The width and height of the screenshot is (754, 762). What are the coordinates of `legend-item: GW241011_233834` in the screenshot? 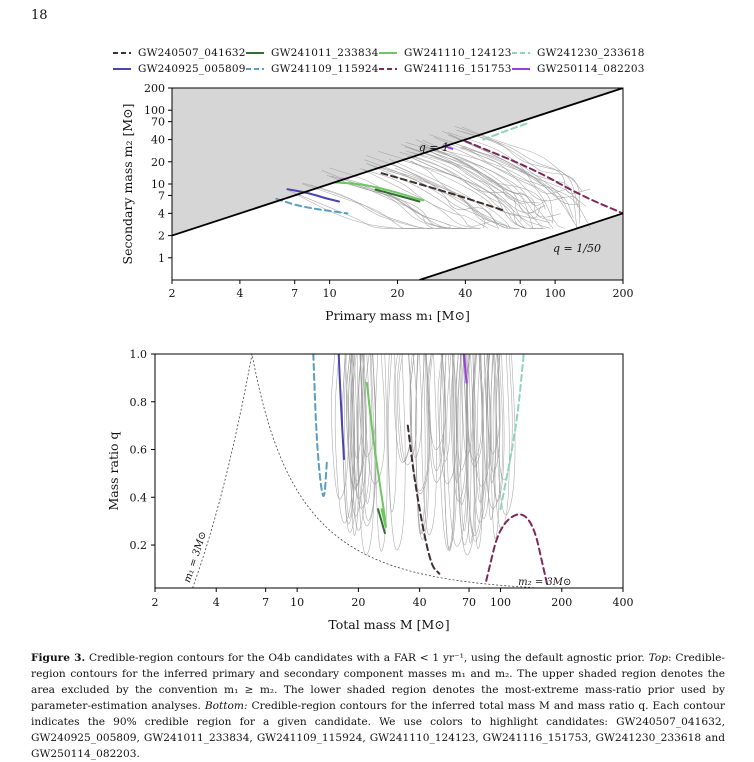 It's located at (311, 53).